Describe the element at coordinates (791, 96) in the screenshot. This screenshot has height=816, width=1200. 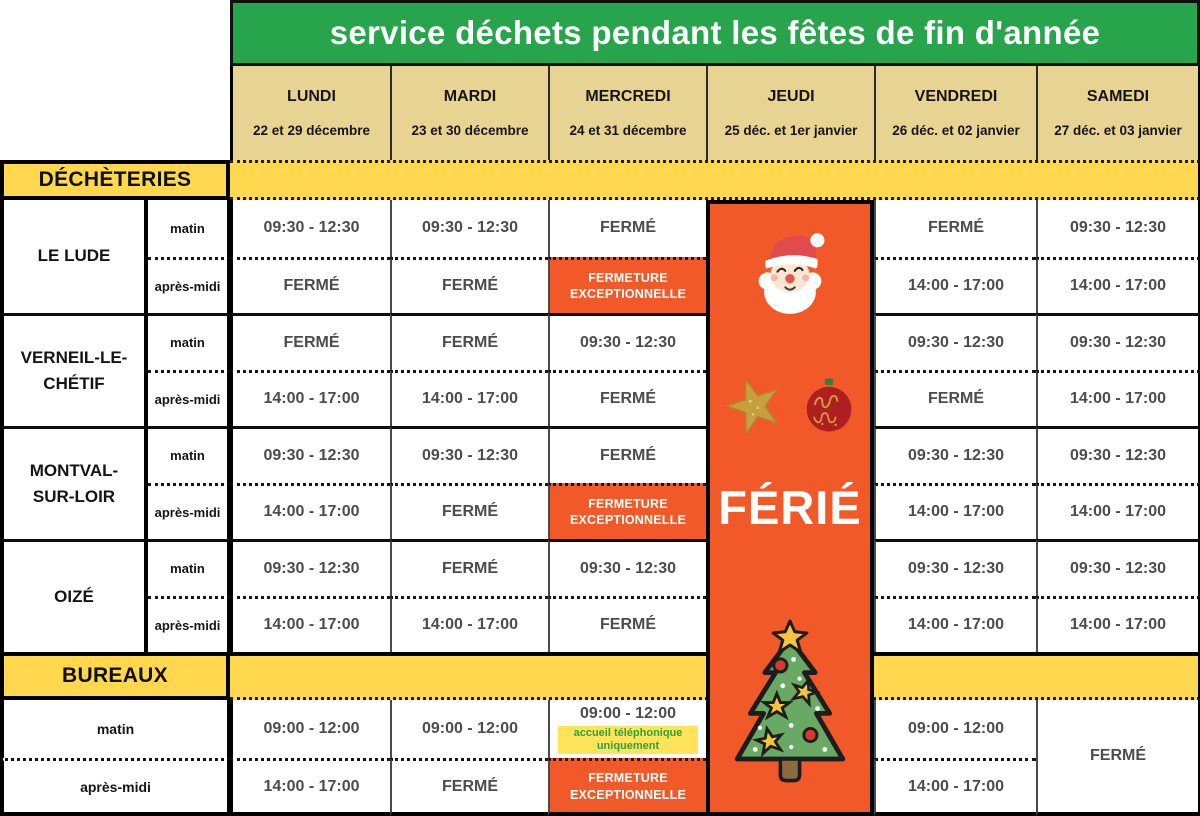
I see `day-name: JEUDI` at that location.